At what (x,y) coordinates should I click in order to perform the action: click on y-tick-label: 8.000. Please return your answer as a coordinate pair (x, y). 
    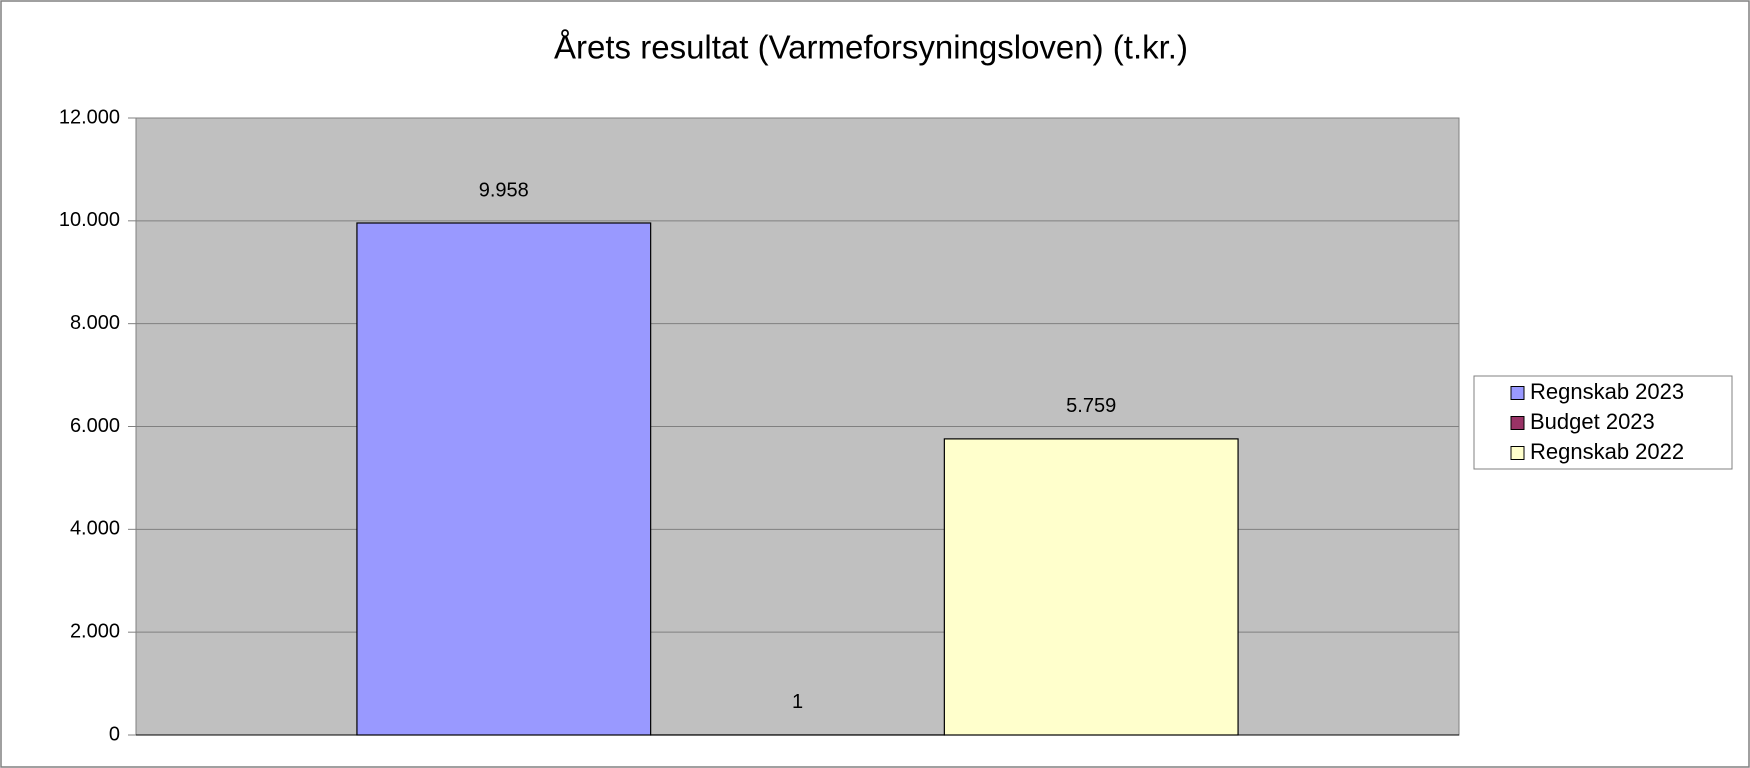
    Looking at the image, I should click on (95, 323).